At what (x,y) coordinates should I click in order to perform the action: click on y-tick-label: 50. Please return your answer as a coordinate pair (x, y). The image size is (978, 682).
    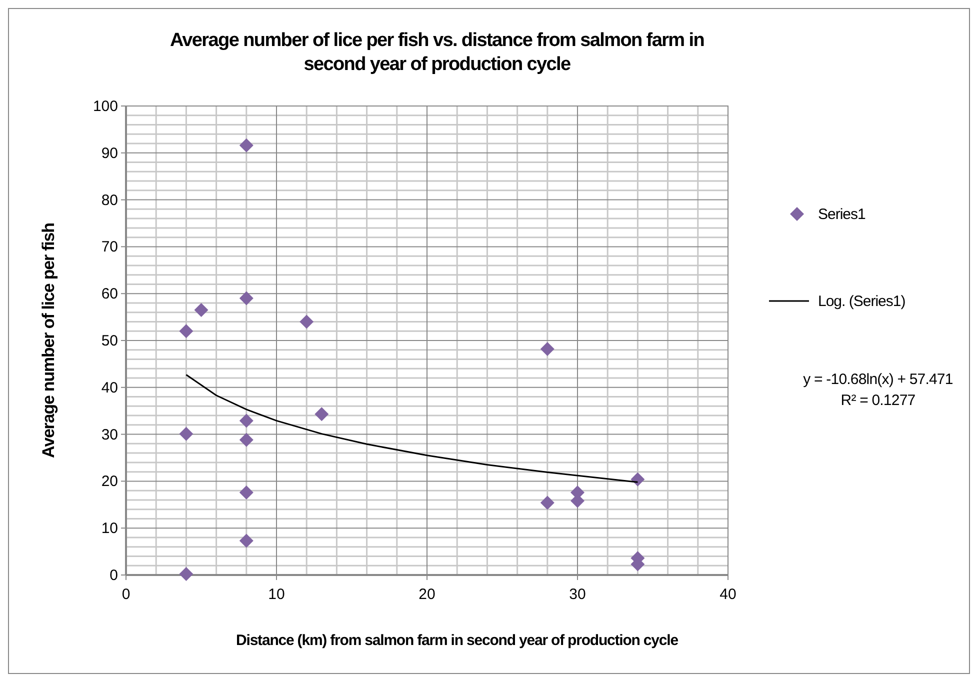
    Looking at the image, I should click on (109, 341).